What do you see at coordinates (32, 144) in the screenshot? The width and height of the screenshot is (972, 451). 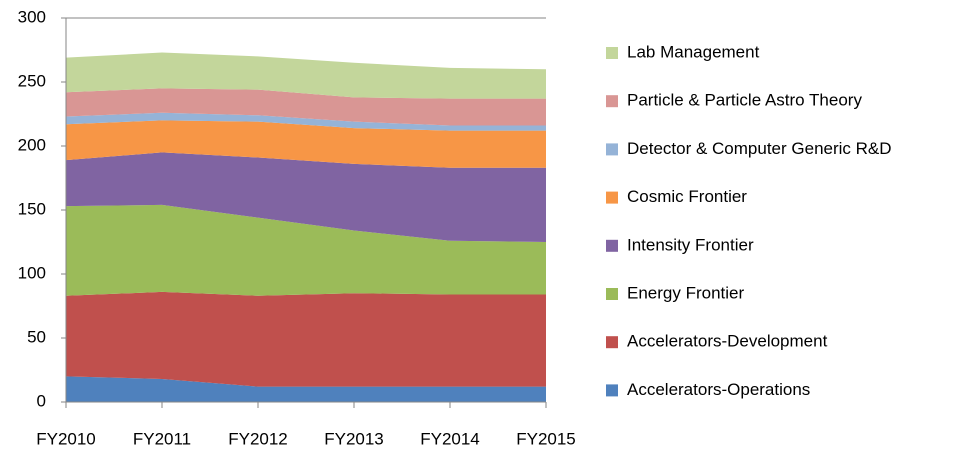 I see `y-tick-label: 200` at bounding box center [32, 144].